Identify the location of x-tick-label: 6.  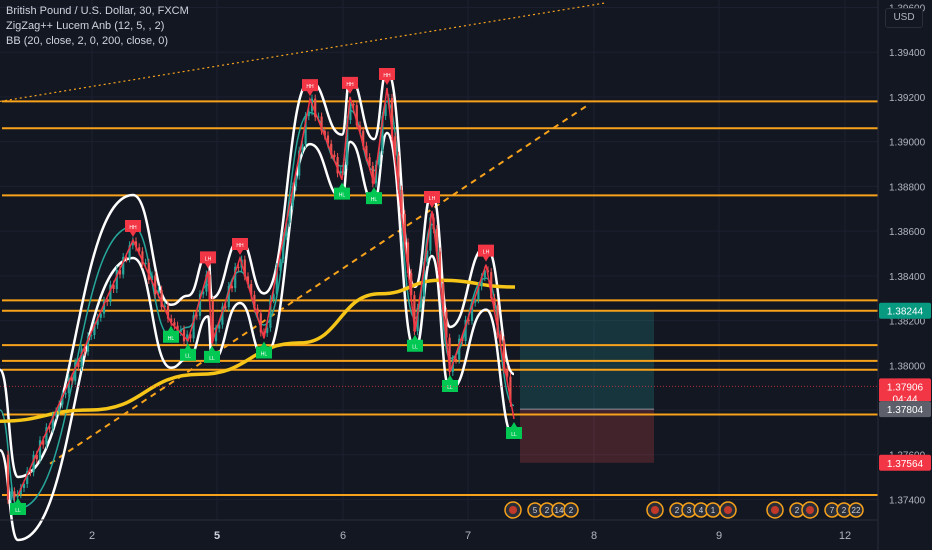
(343, 536).